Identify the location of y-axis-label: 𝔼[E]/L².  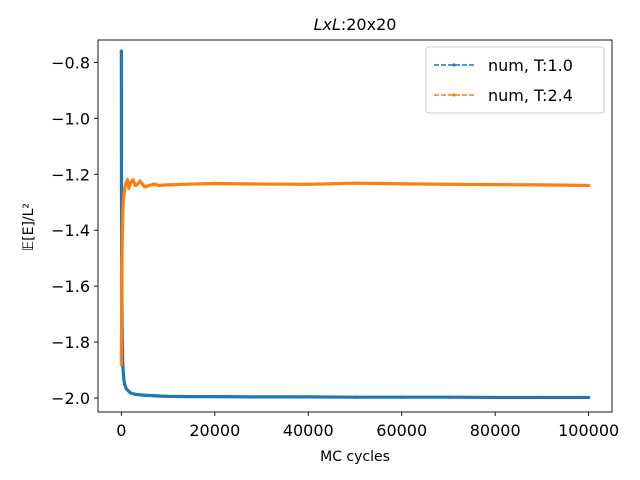
(29, 227).